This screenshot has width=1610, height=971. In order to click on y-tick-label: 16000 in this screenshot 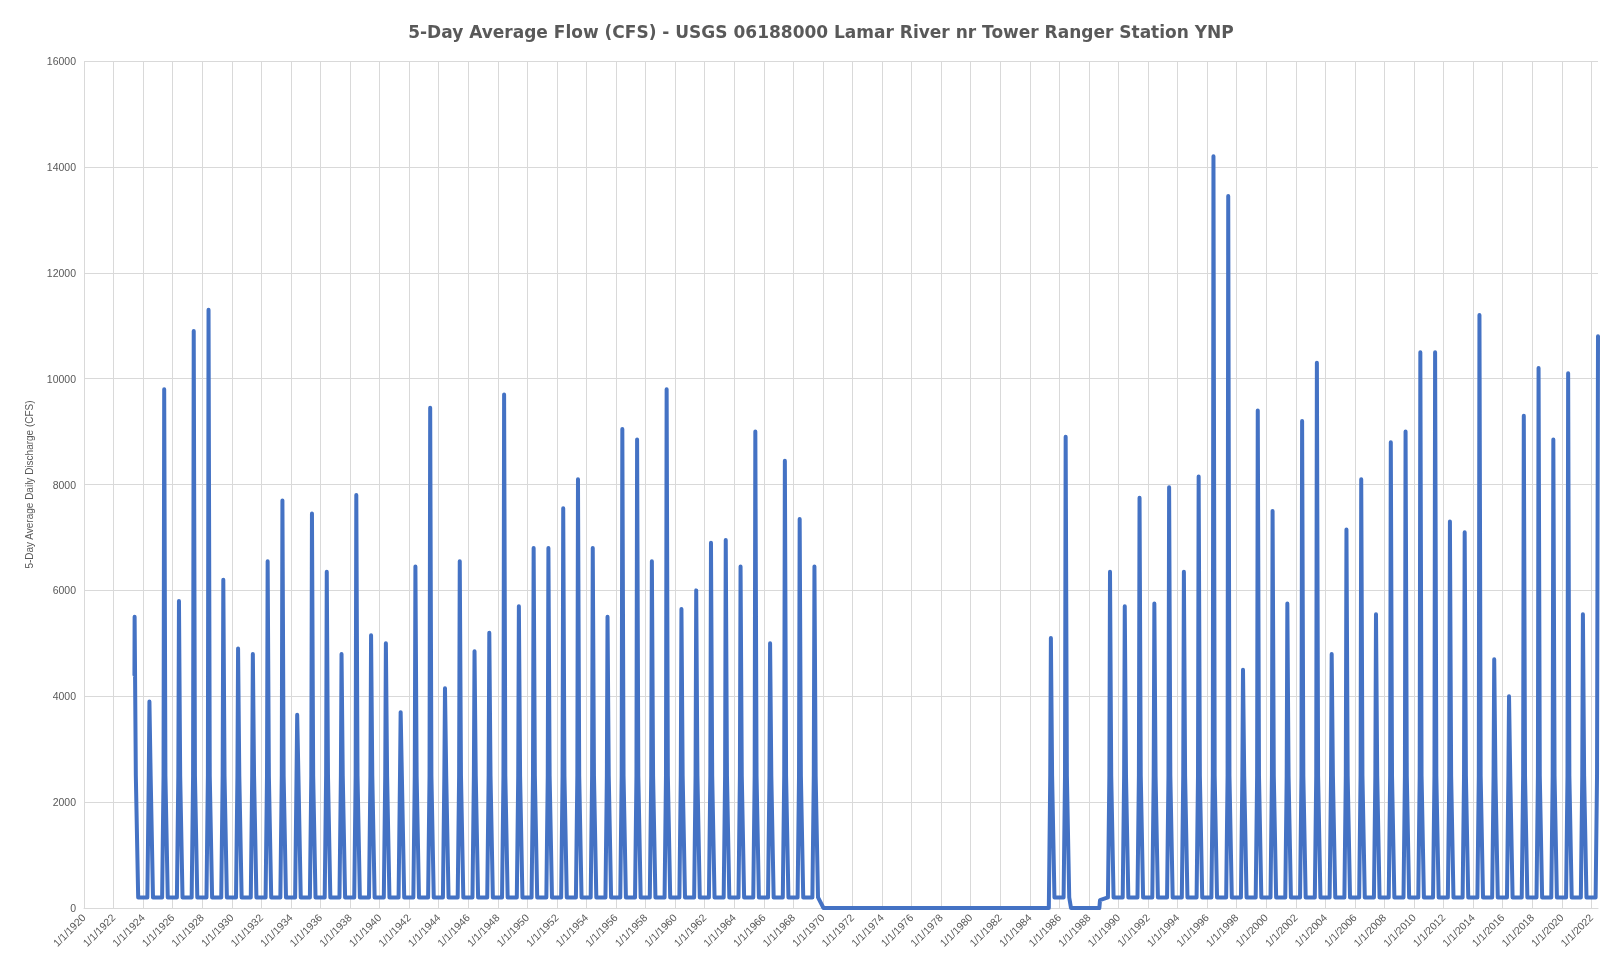, I will do `click(61, 61)`.